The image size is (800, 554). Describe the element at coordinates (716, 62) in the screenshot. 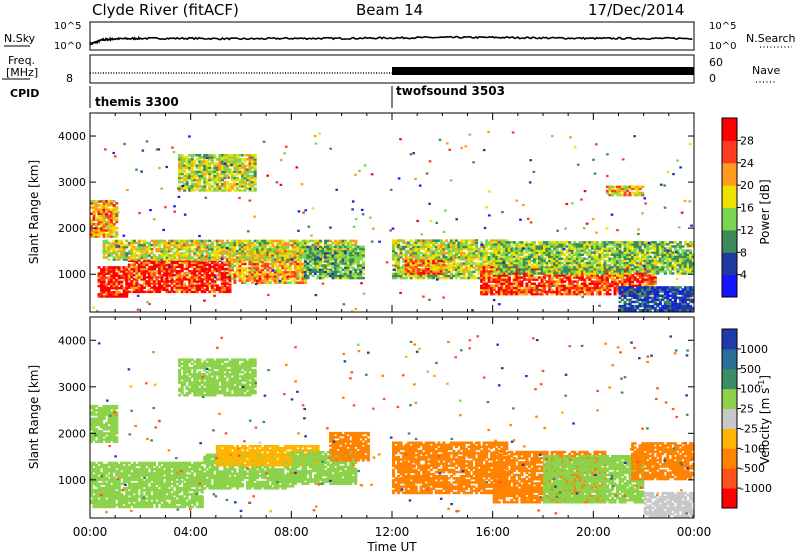

I see `nave-right-tick-top: 60` at that location.